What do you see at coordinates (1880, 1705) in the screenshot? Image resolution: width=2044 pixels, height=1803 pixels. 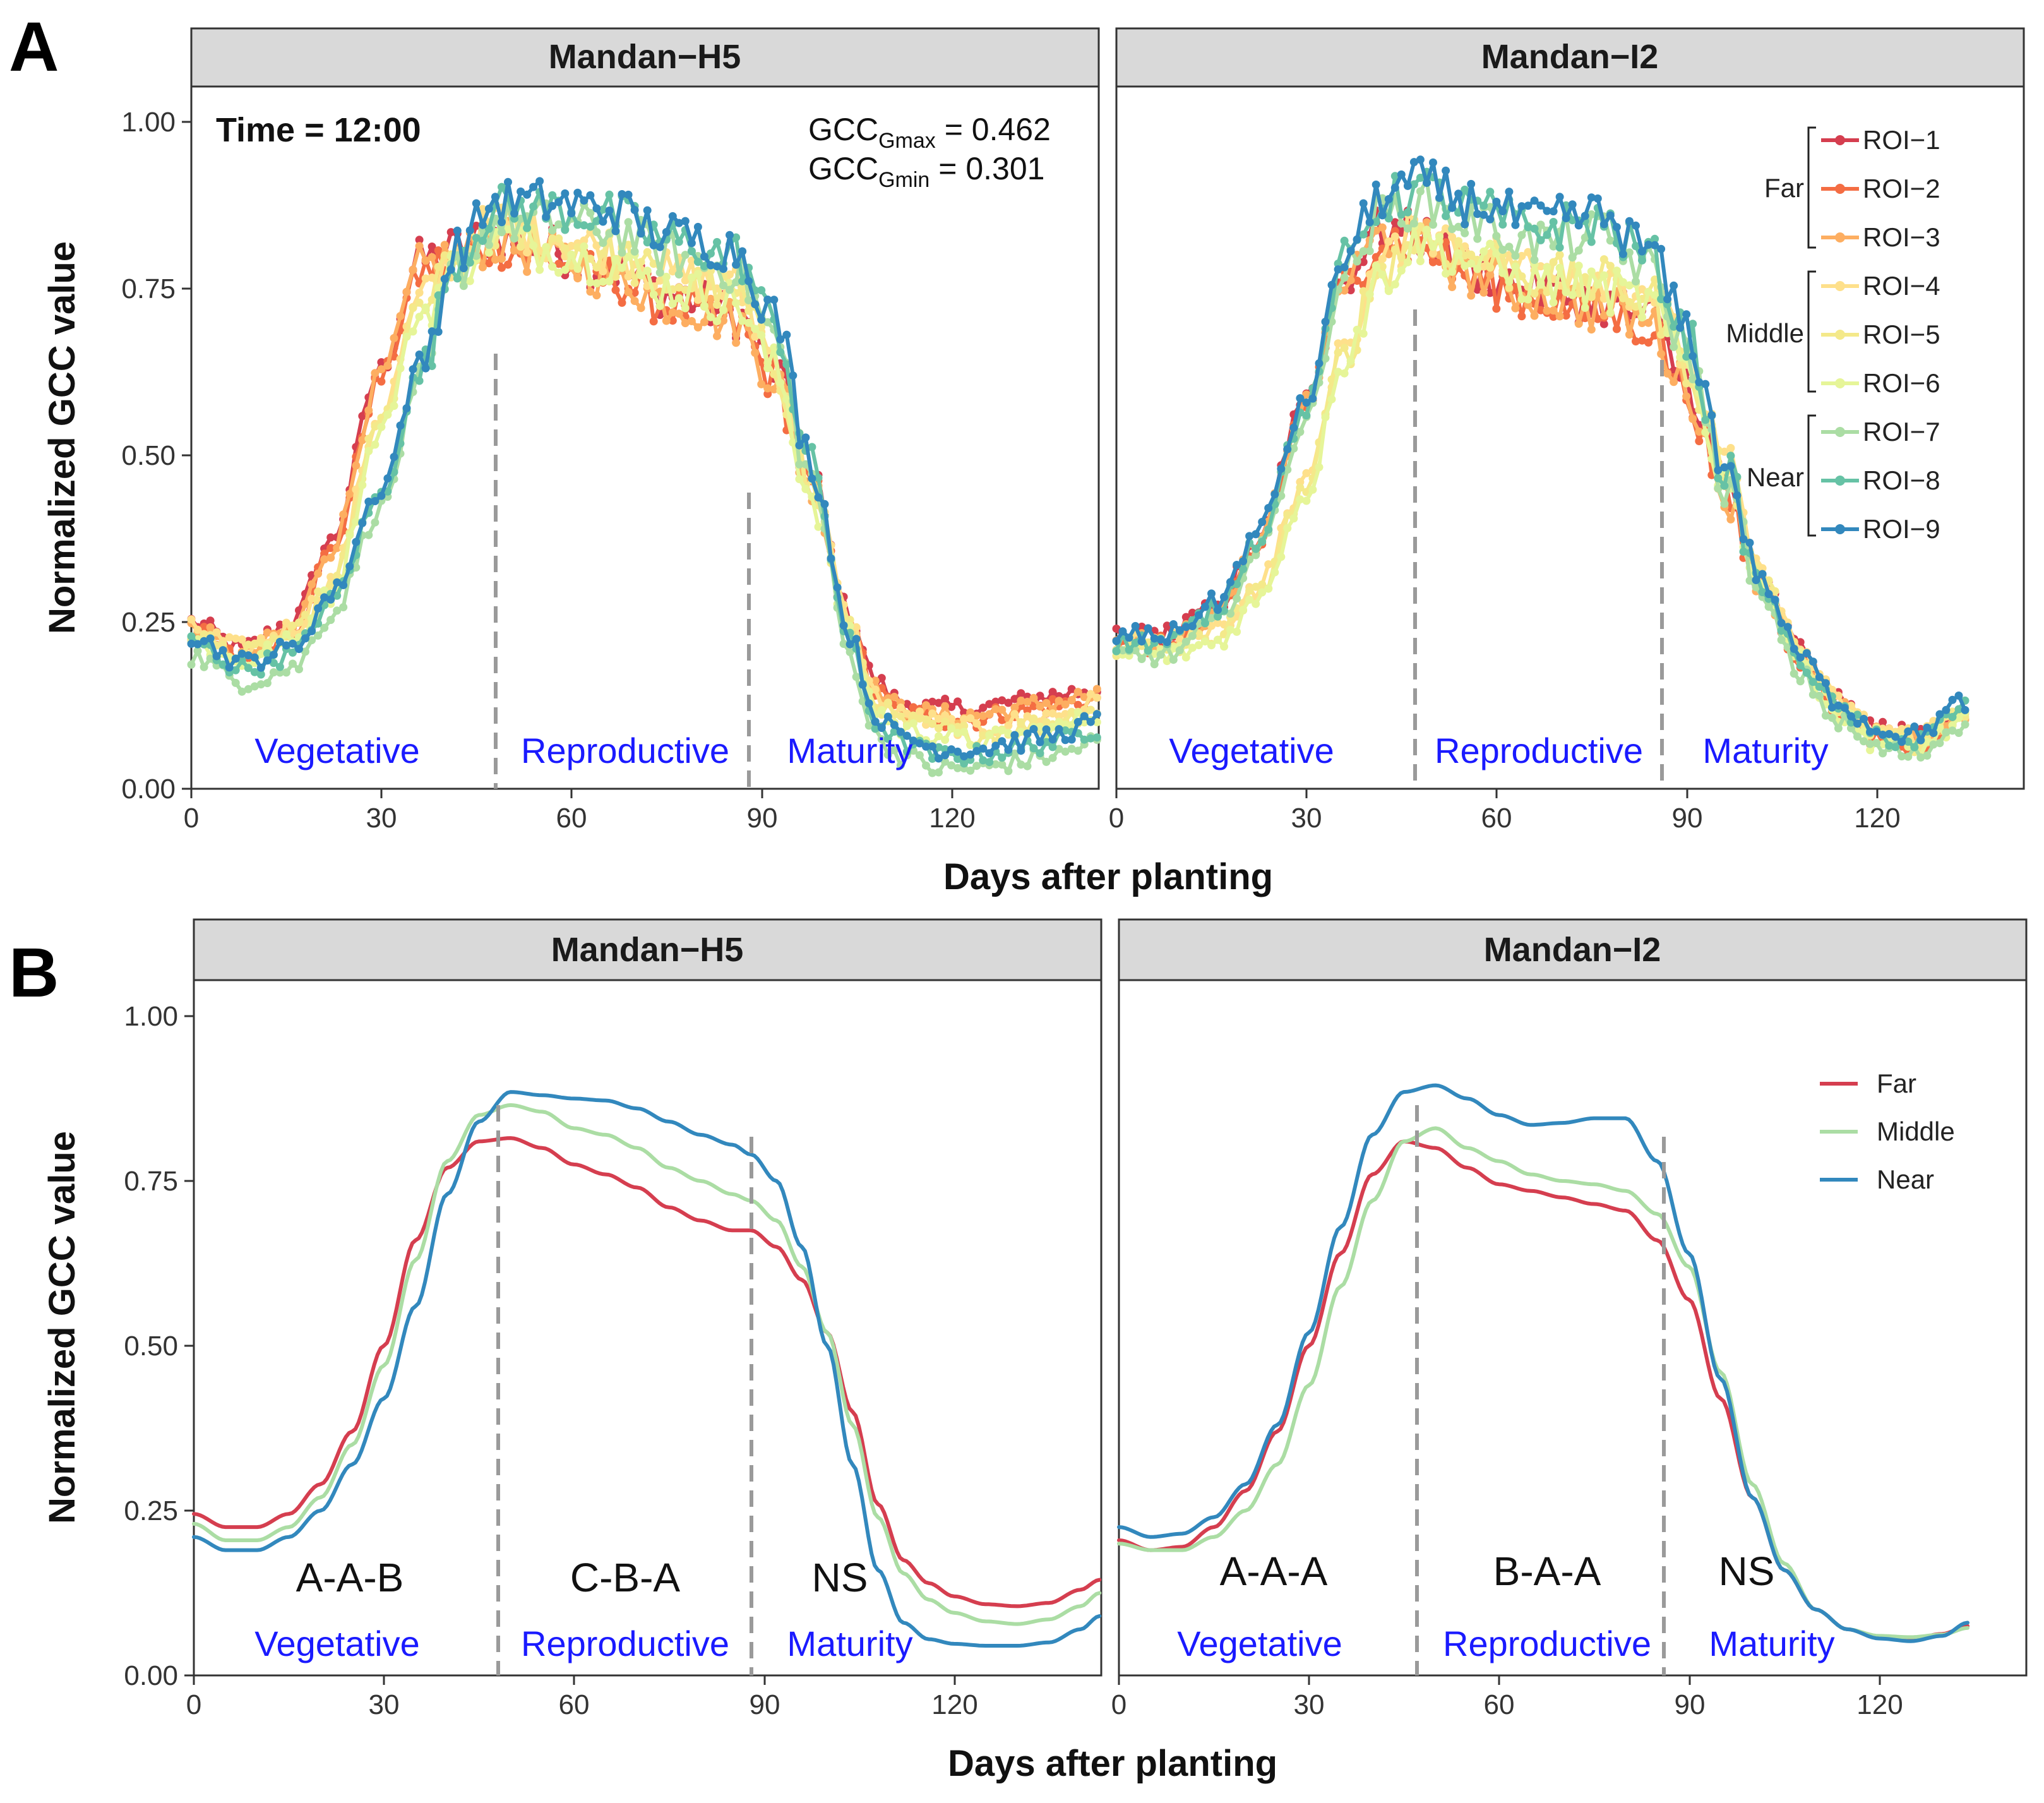 I see `x-tick-label: 120` at bounding box center [1880, 1705].